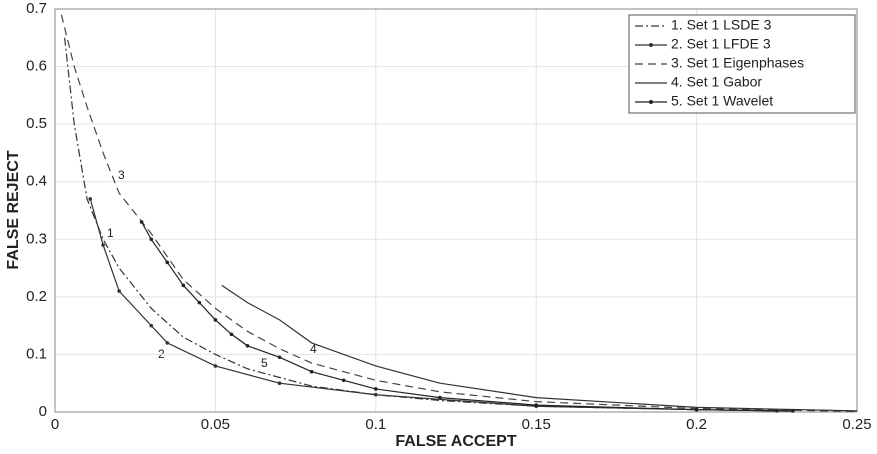 The image size is (877, 454). What do you see at coordinates (36, 123) in the screenshot?
I see `y-tick-label: 0.5` at bounding box center [36, 123].